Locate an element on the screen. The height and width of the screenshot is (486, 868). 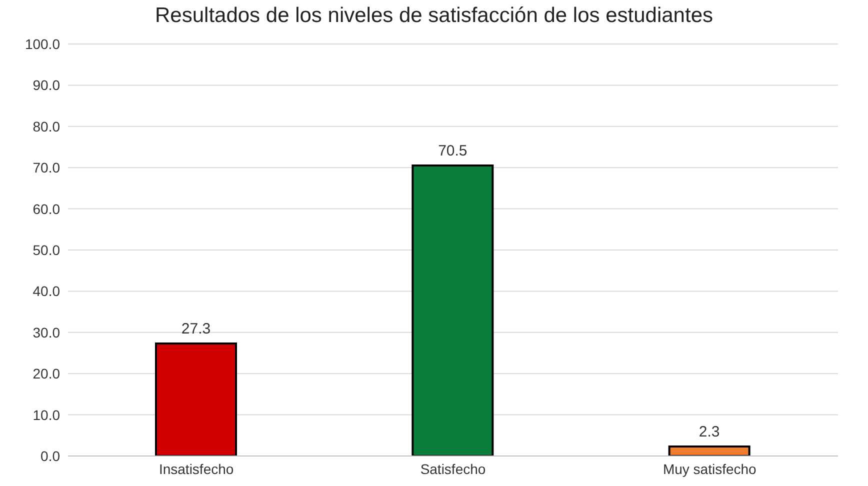
y-tick-label: 30.0 is located at coordinates (46, 332).